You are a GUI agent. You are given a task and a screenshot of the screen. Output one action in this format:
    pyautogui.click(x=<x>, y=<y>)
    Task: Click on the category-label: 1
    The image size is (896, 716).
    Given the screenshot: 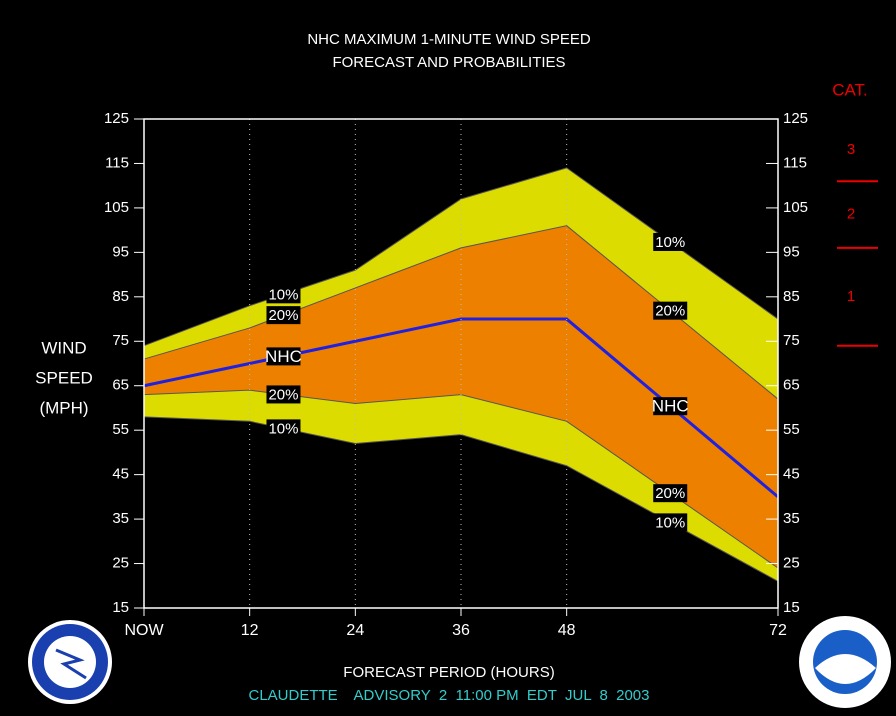 What is the action you would take?
    pyautogui.click(x=851, y=296)
    